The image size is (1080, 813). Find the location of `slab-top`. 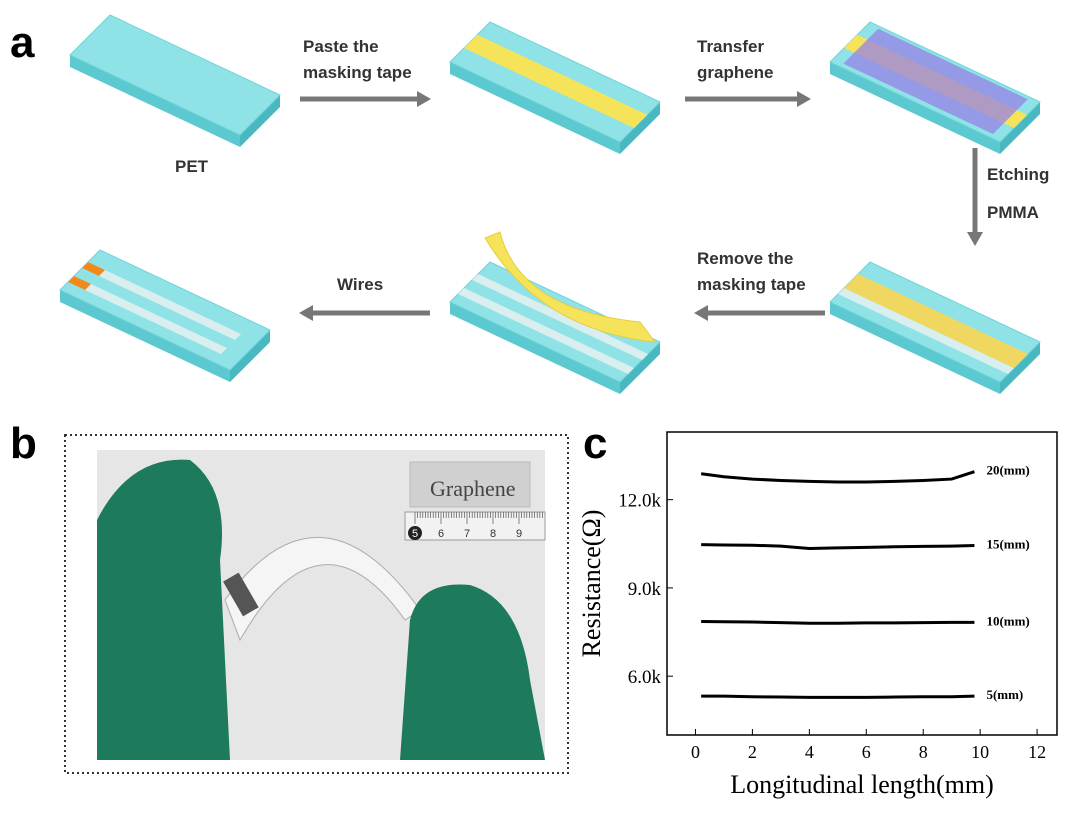

slab-top is located at coordinates (175, 75).